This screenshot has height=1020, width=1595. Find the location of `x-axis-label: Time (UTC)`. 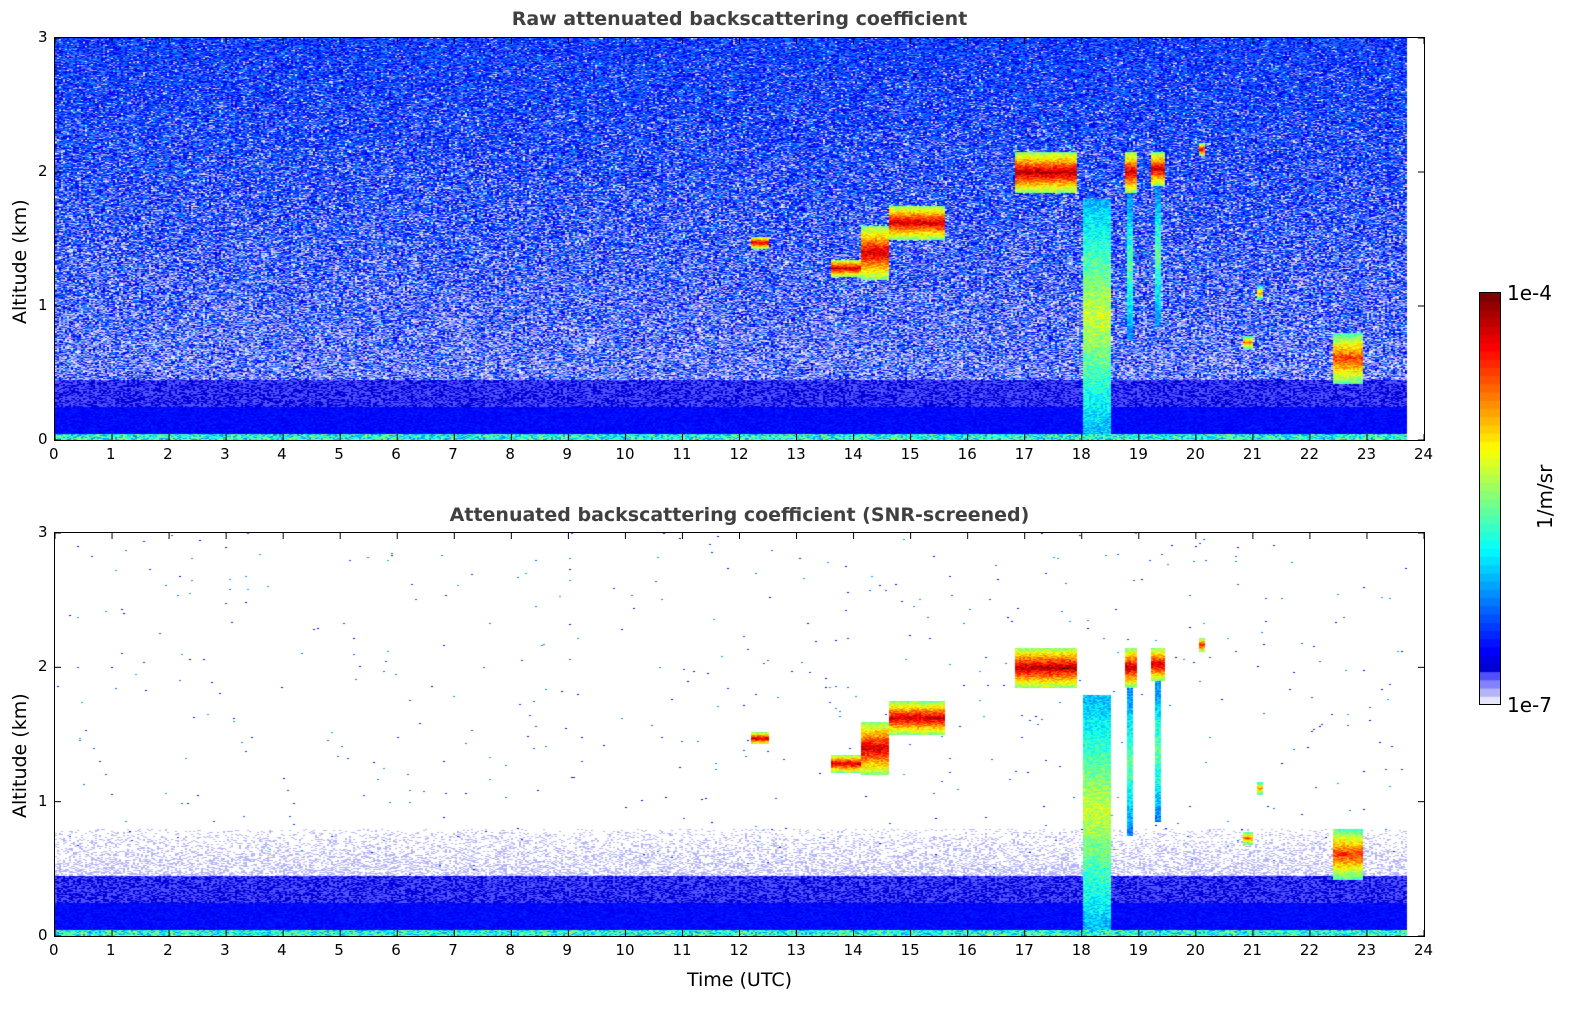

x-axis-label: Time (UTC) is located at coordinates (739, 980).